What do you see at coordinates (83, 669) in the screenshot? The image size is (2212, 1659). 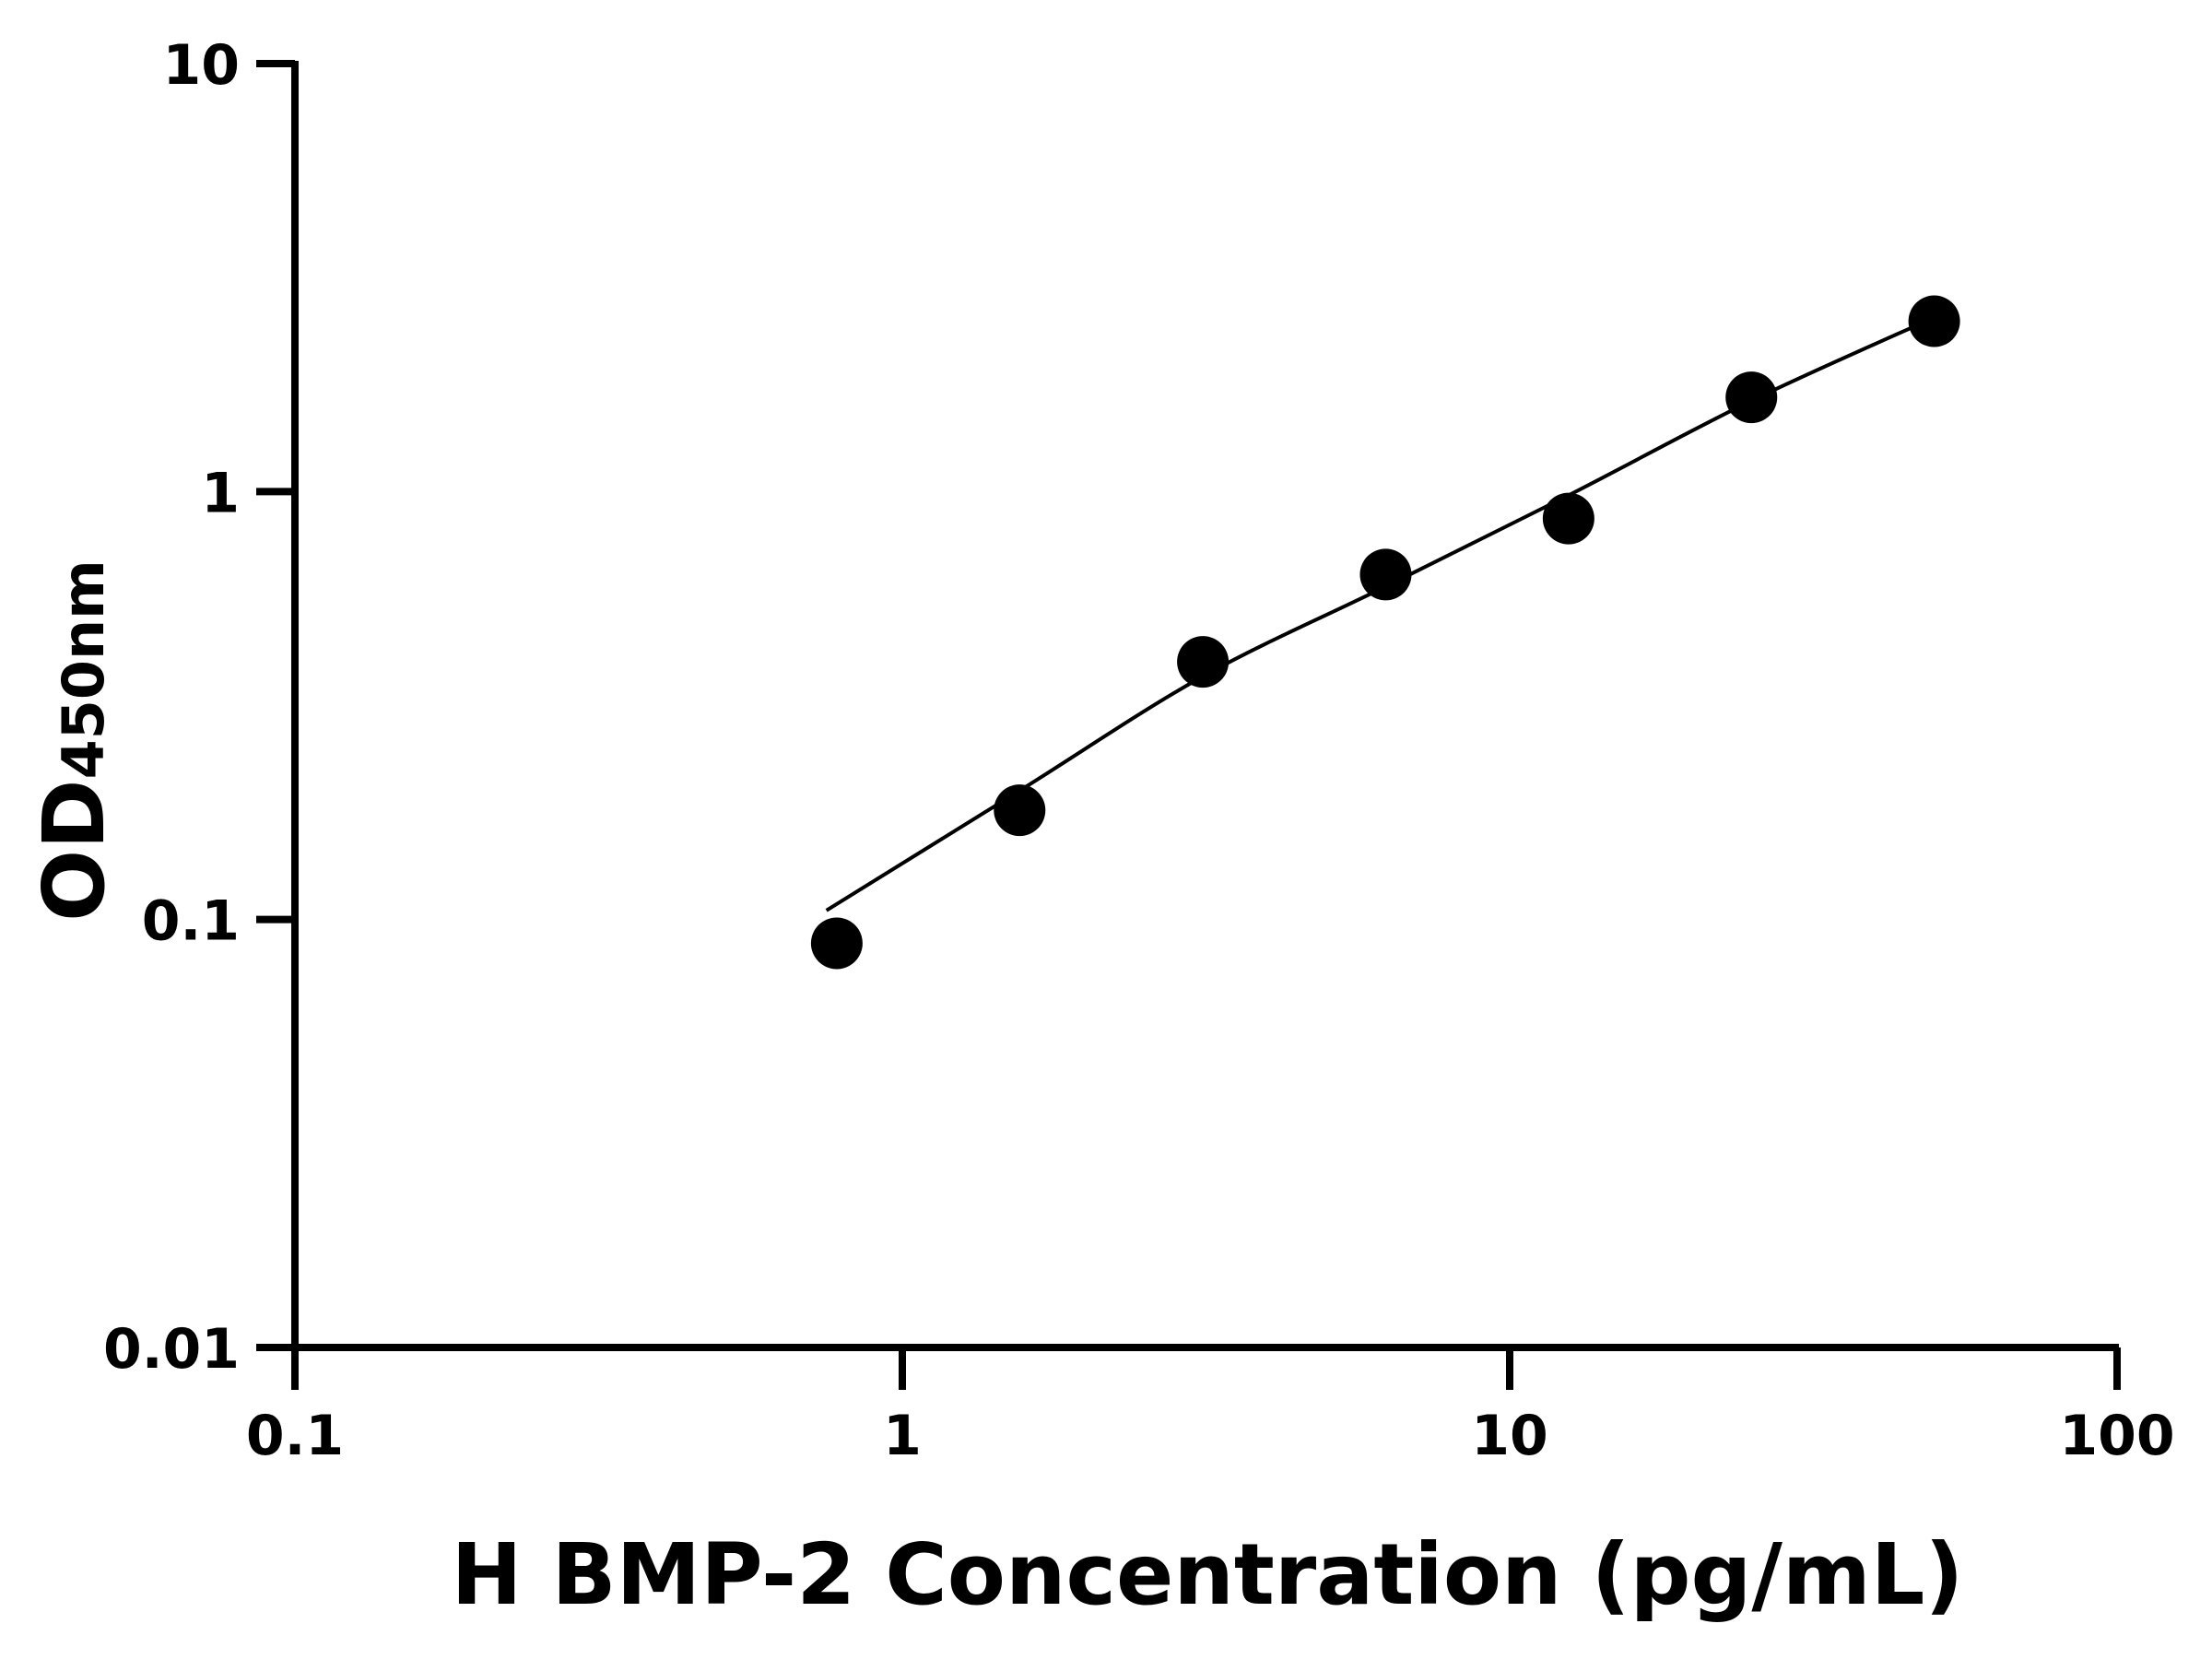 I see `y-axis-label-sub: 450nm` at bounding box center [83, 669].